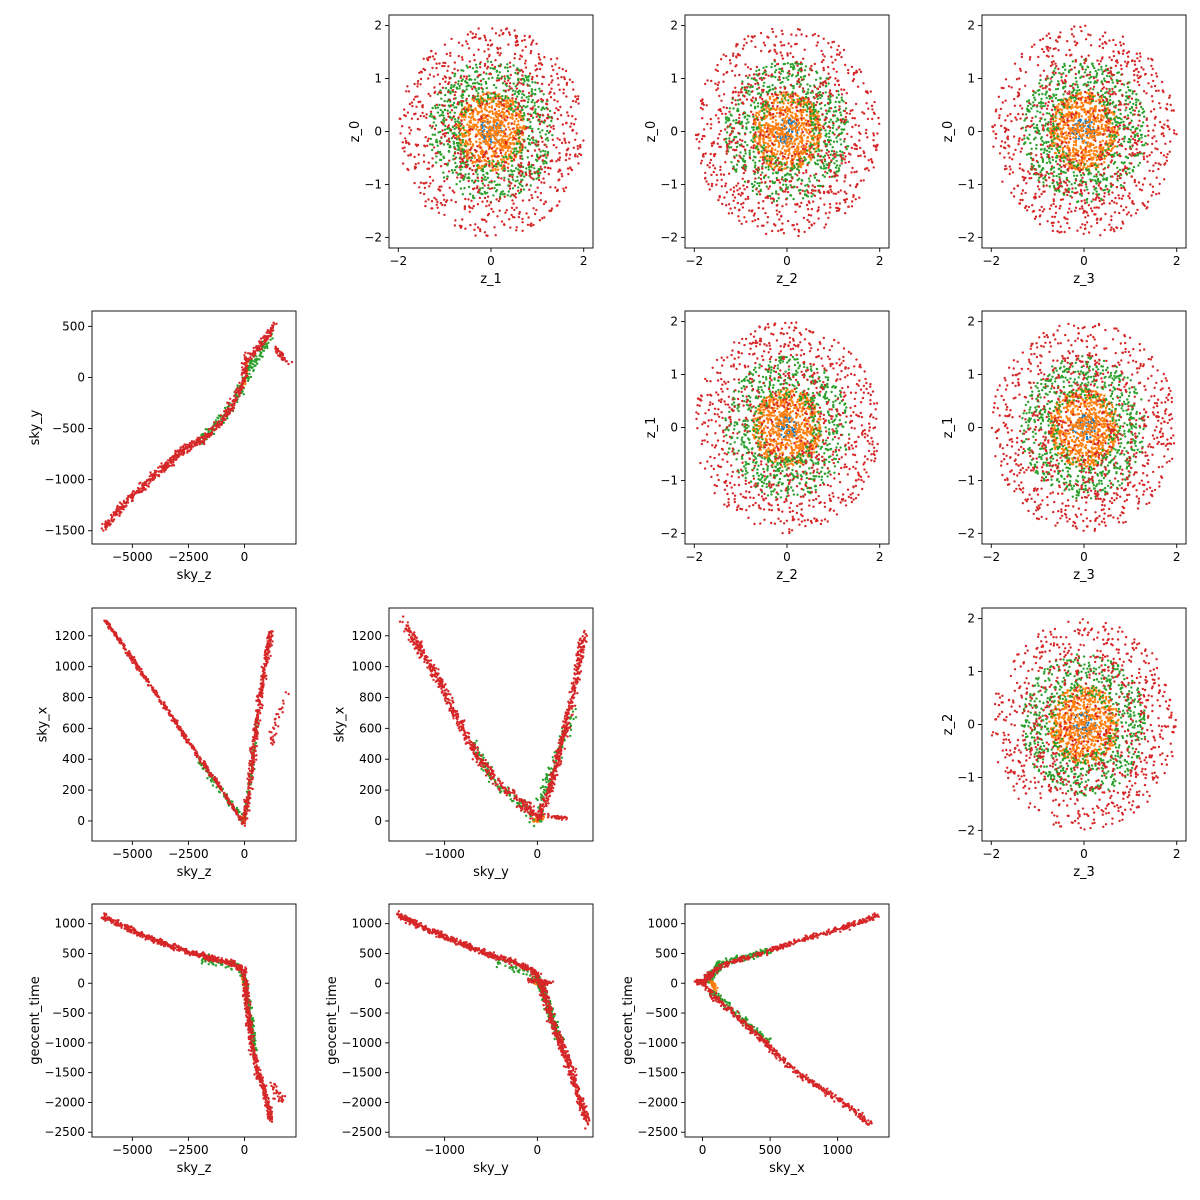 This screenshot has height=1200, width=1200. What do you see at coordinates (669, 184) in the screenshot?
I see `y-tick-label: −1` at bounding box center [669, 184].